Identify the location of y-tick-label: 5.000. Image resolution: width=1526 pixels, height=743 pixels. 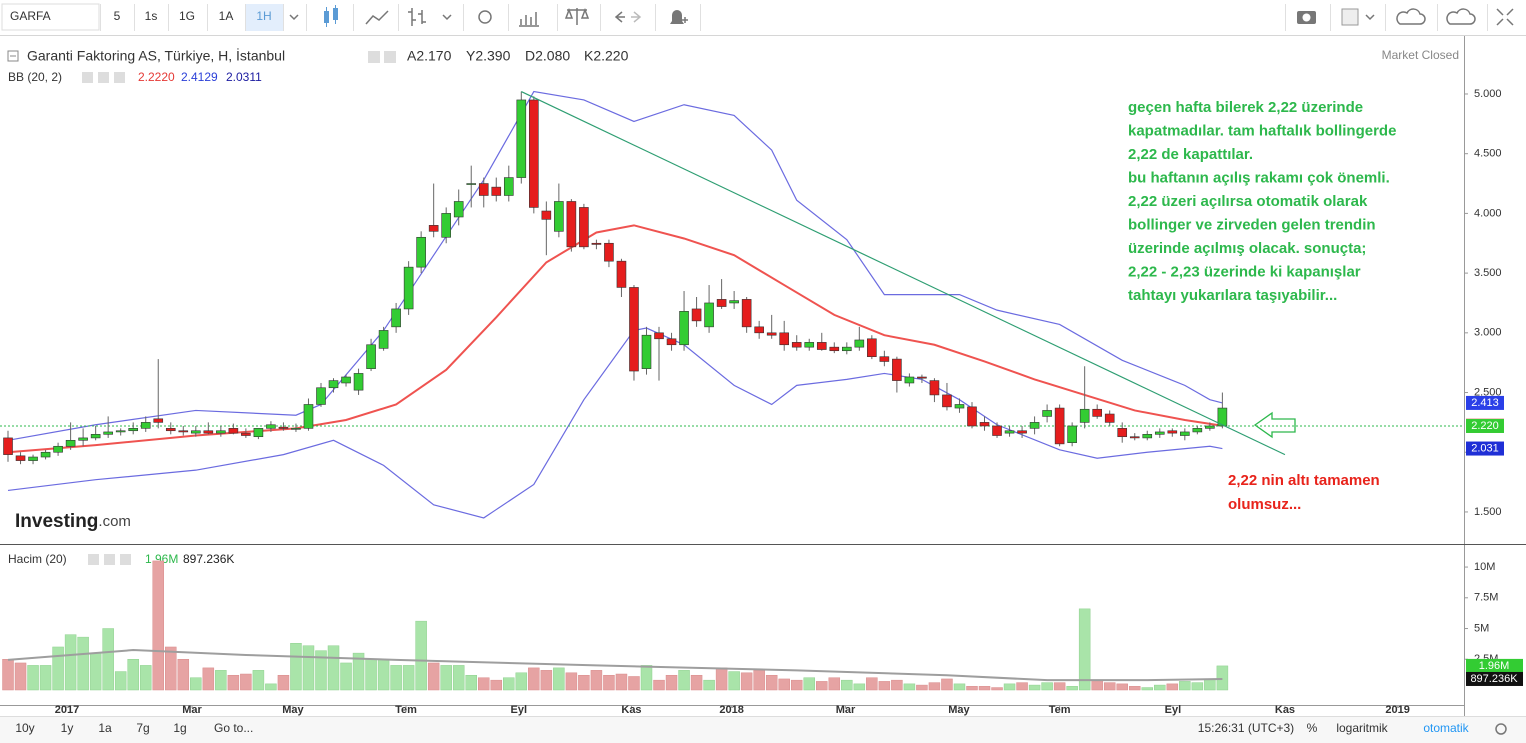
(1488, 94).